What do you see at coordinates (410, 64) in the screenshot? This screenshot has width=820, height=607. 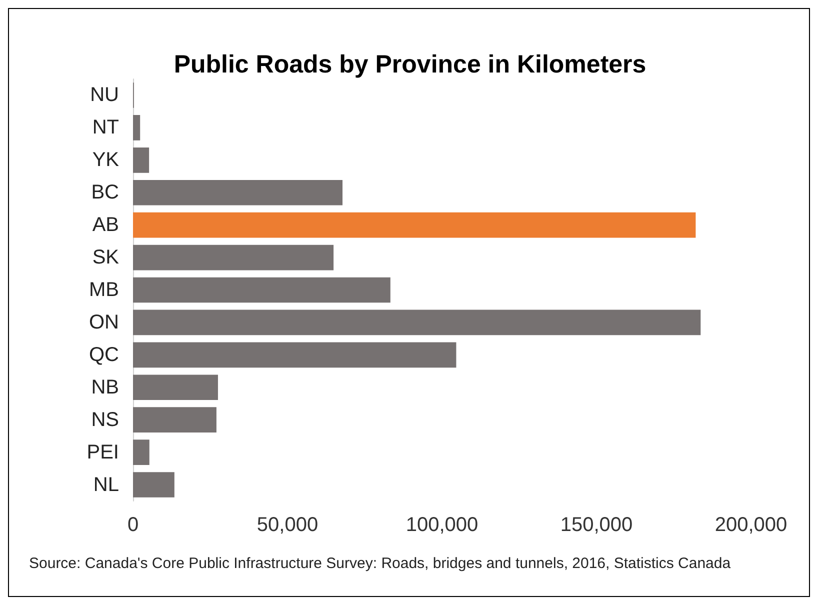 I see `chart-title: Public Roads by Province in Kilometers` at bounding box center [410, 64].